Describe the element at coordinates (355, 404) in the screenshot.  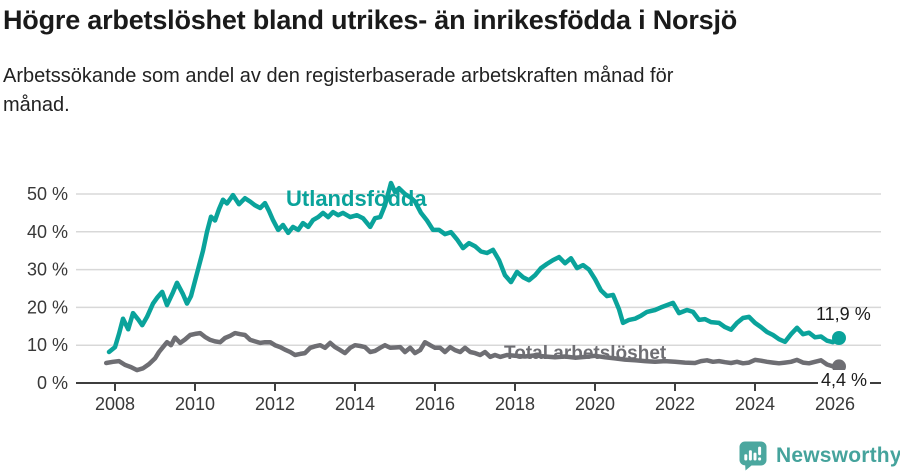
I see `x-tick-label: 2014` at that location.